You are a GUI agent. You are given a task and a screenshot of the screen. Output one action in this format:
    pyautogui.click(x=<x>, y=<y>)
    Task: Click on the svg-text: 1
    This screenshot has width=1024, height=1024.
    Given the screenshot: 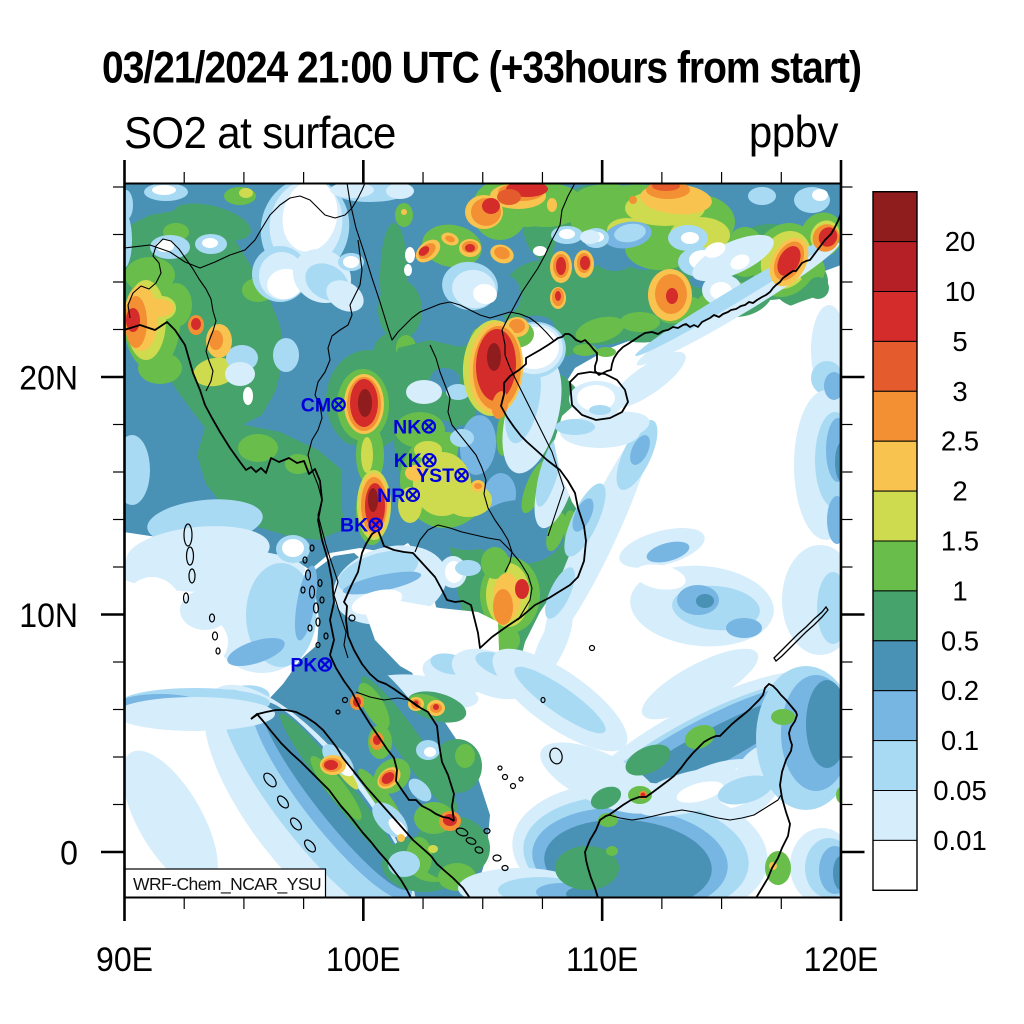 What is the action you would take?
    pyautogui.click(x=959, y=590)
    